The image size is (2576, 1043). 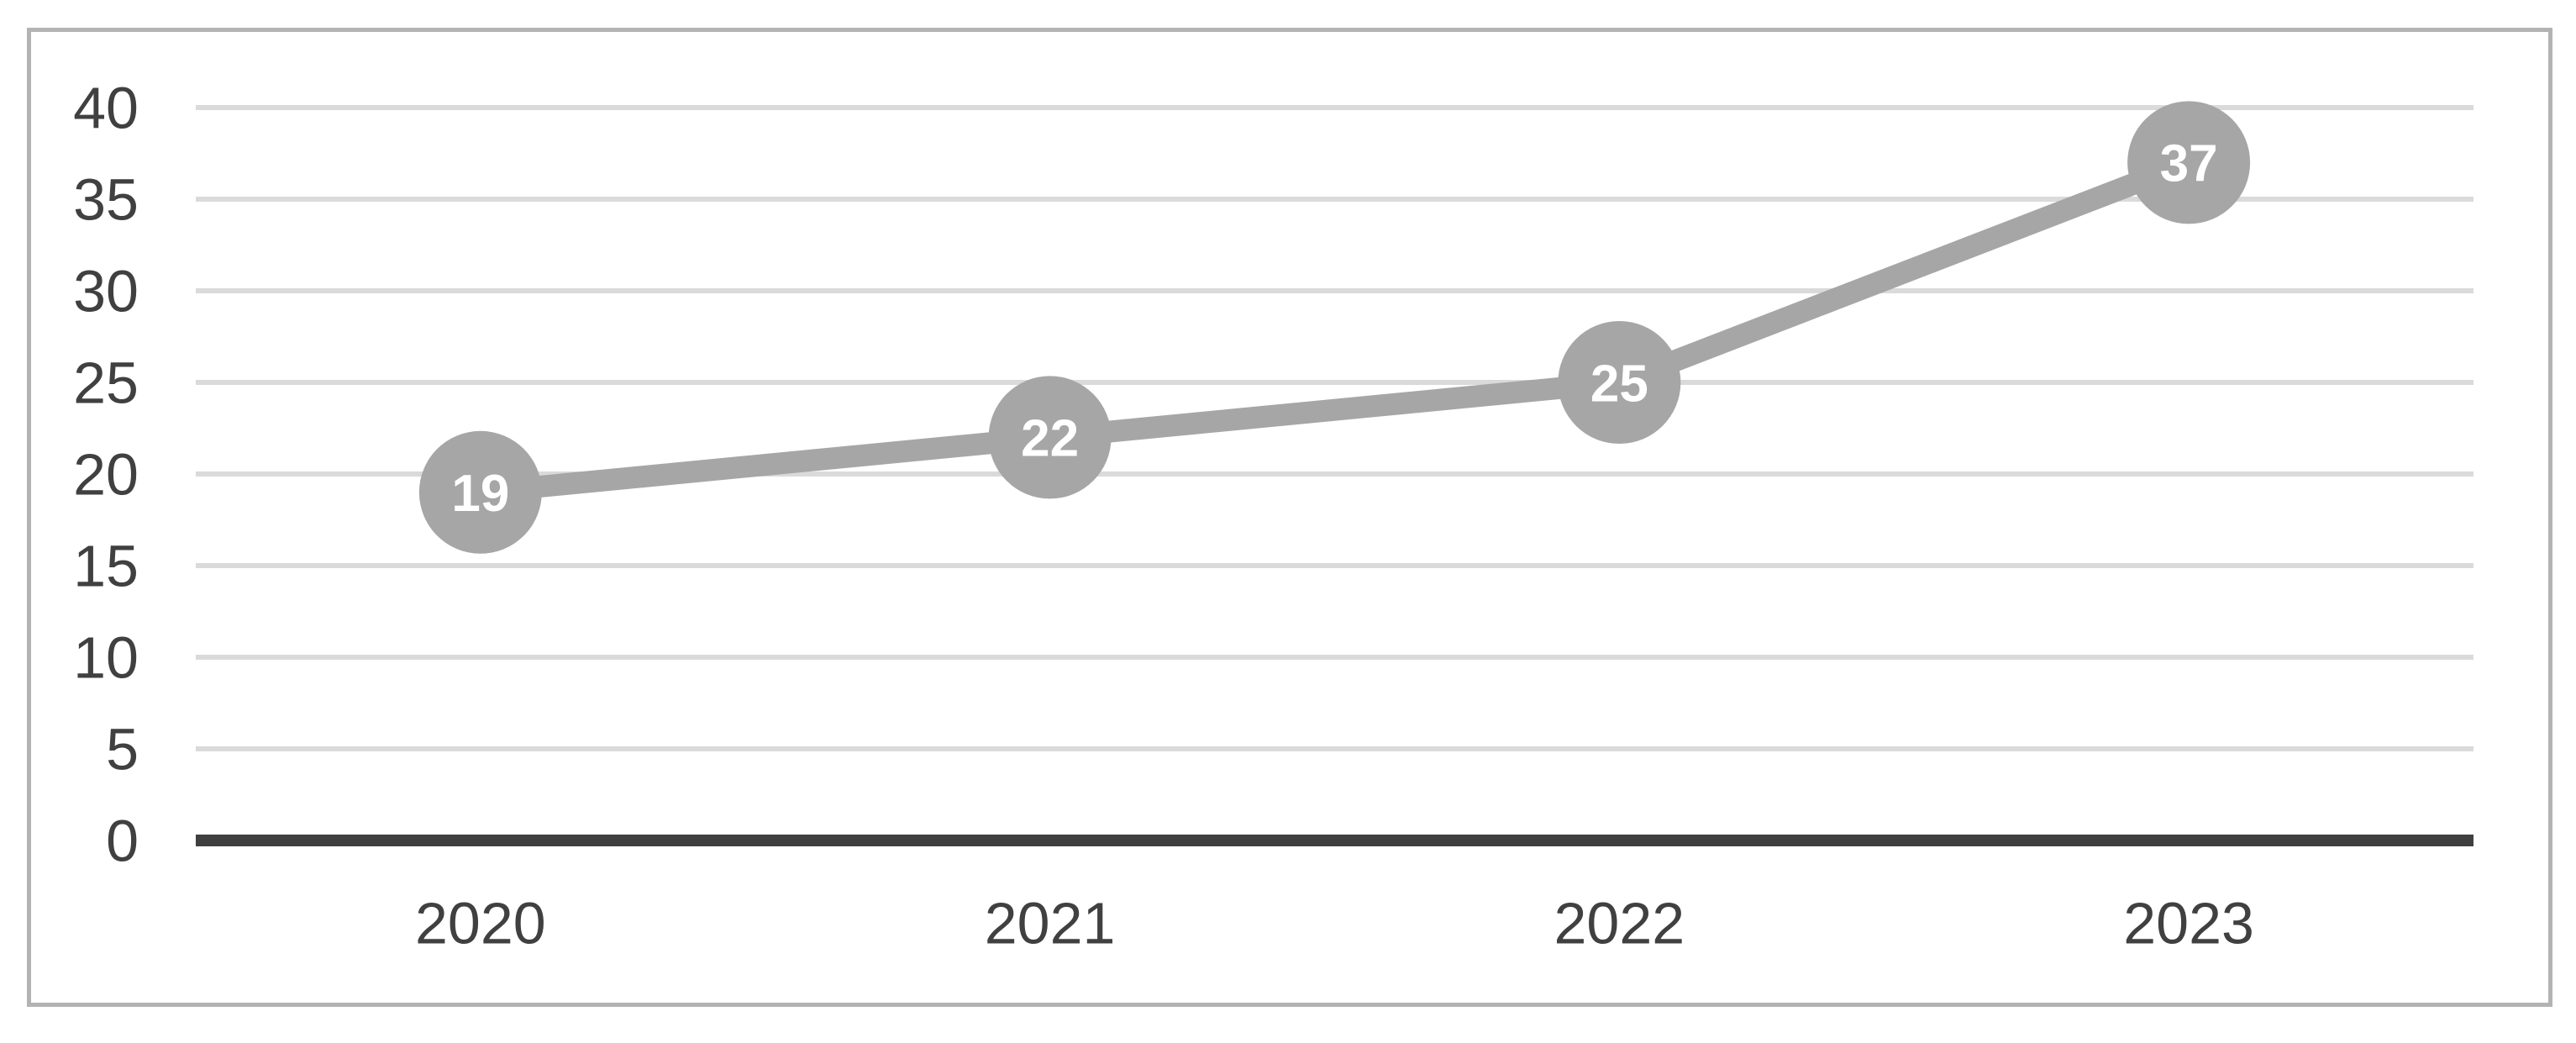 I want to click on x-axis-tick-label: 2020, so click(x=480, y=923).